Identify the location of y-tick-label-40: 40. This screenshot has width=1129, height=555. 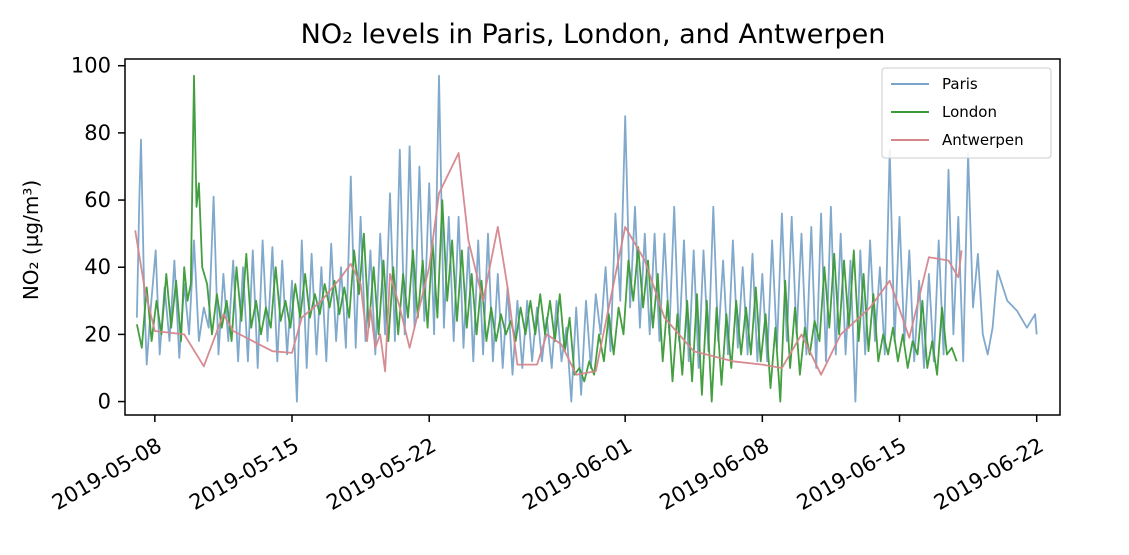
(97, 267).